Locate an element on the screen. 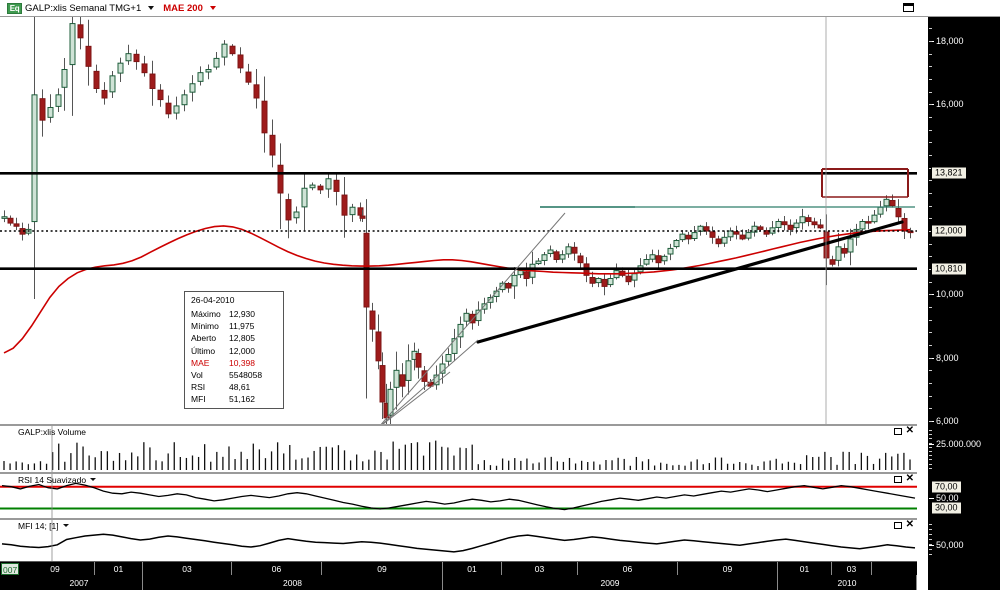 This screenshot has width=1000, height=590. rsi-close-pane-icon: ✕ is located at coordinates (909, 479).